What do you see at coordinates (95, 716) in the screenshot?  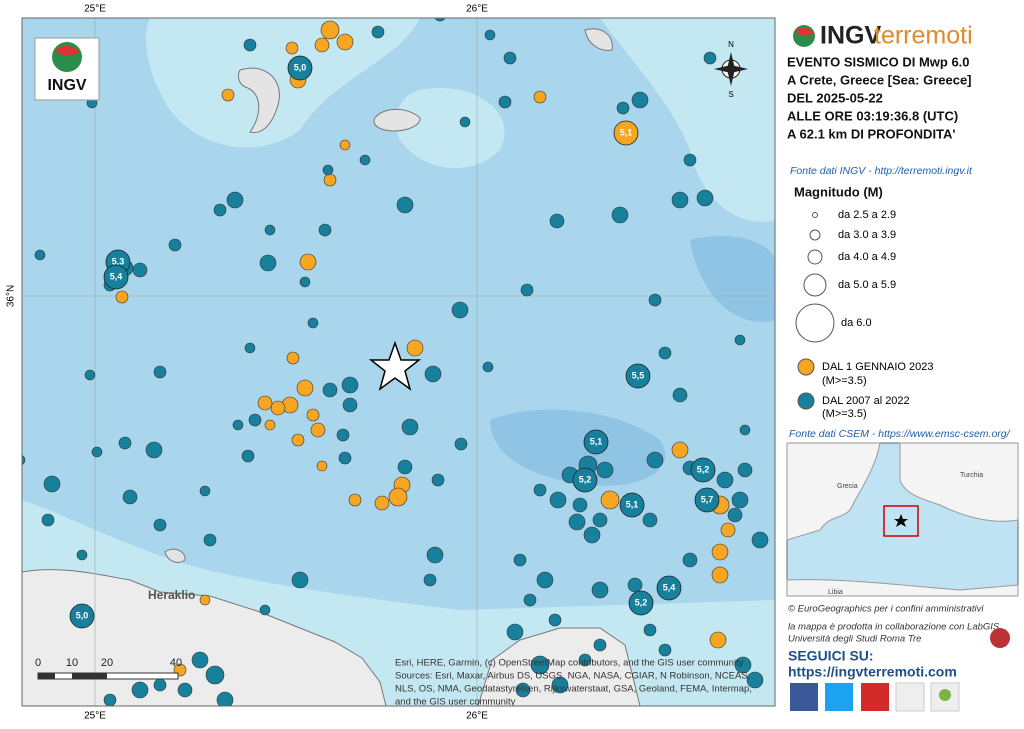 I see `lon-label: 25°E` at bounding box center [95, 716].